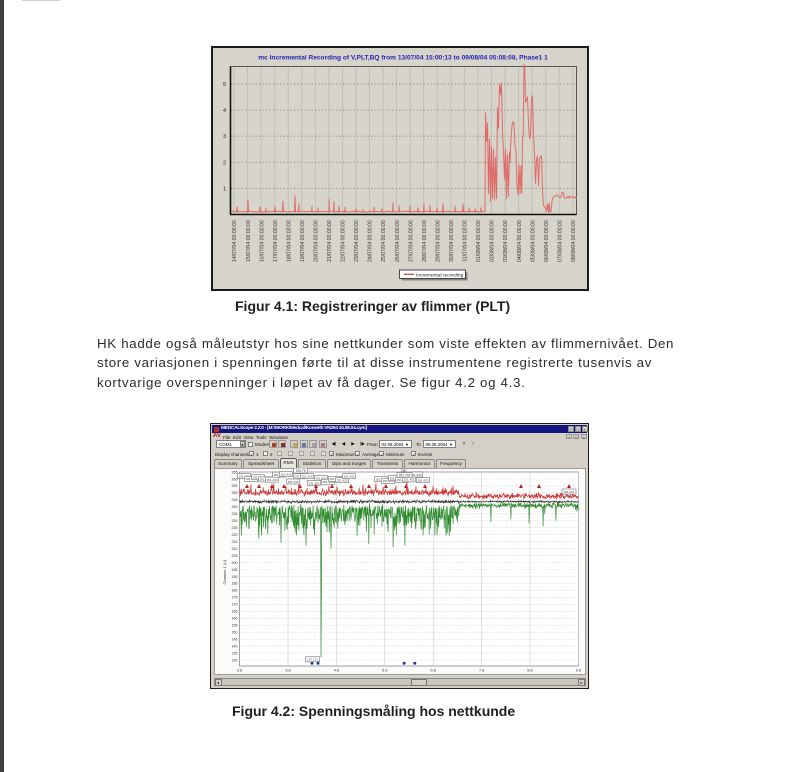  What do you see at coordinates (529, 670) in the screenshot?
I see `svg-text: 8.8` at bounding box center [529, 670].